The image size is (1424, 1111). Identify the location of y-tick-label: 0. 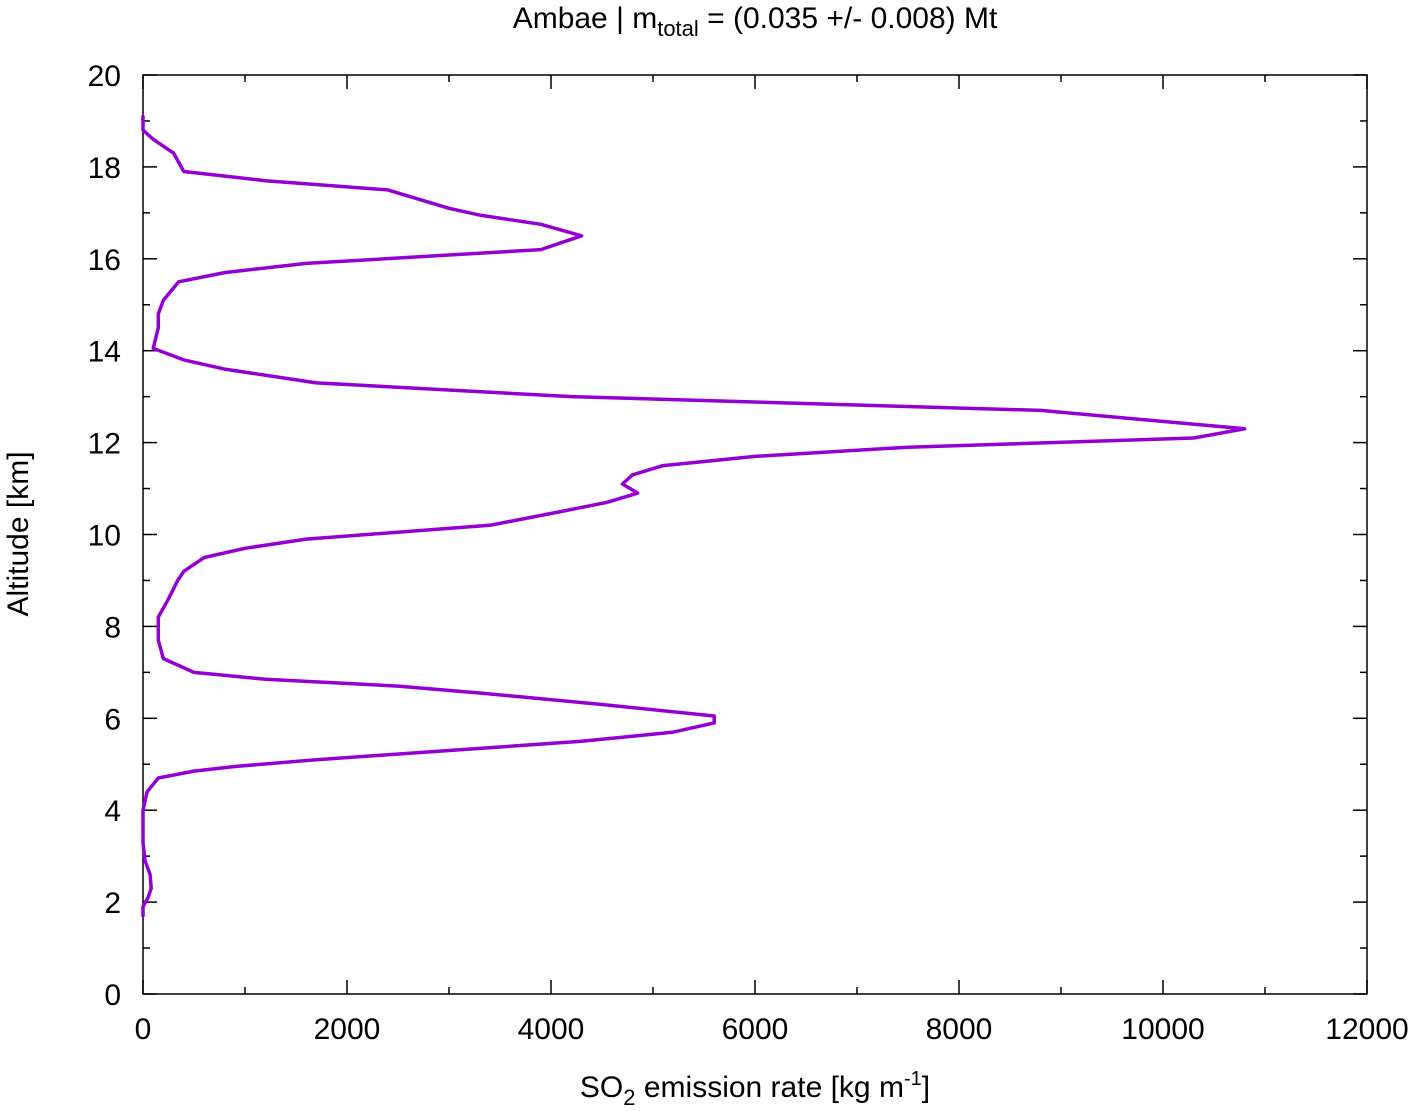
(112, 995).